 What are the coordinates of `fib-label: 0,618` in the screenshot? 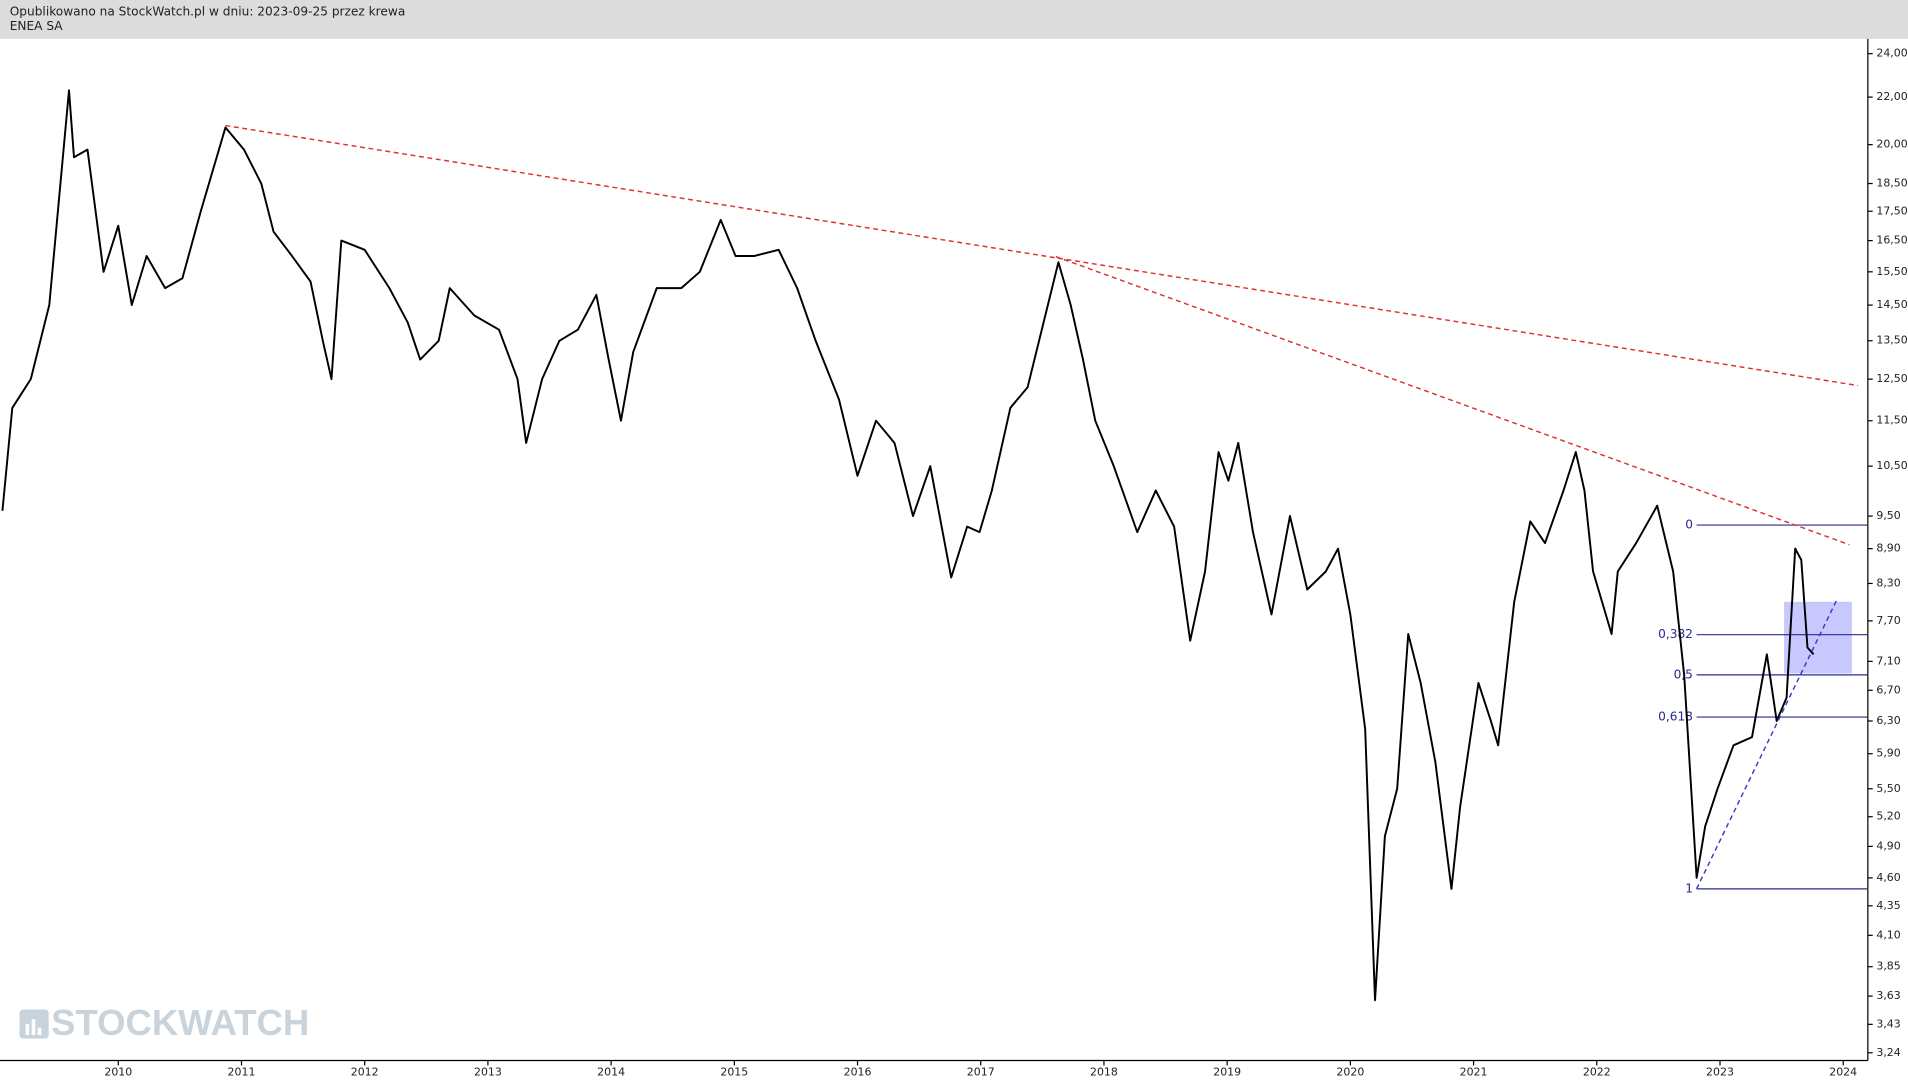 It's located at (1675, 717).